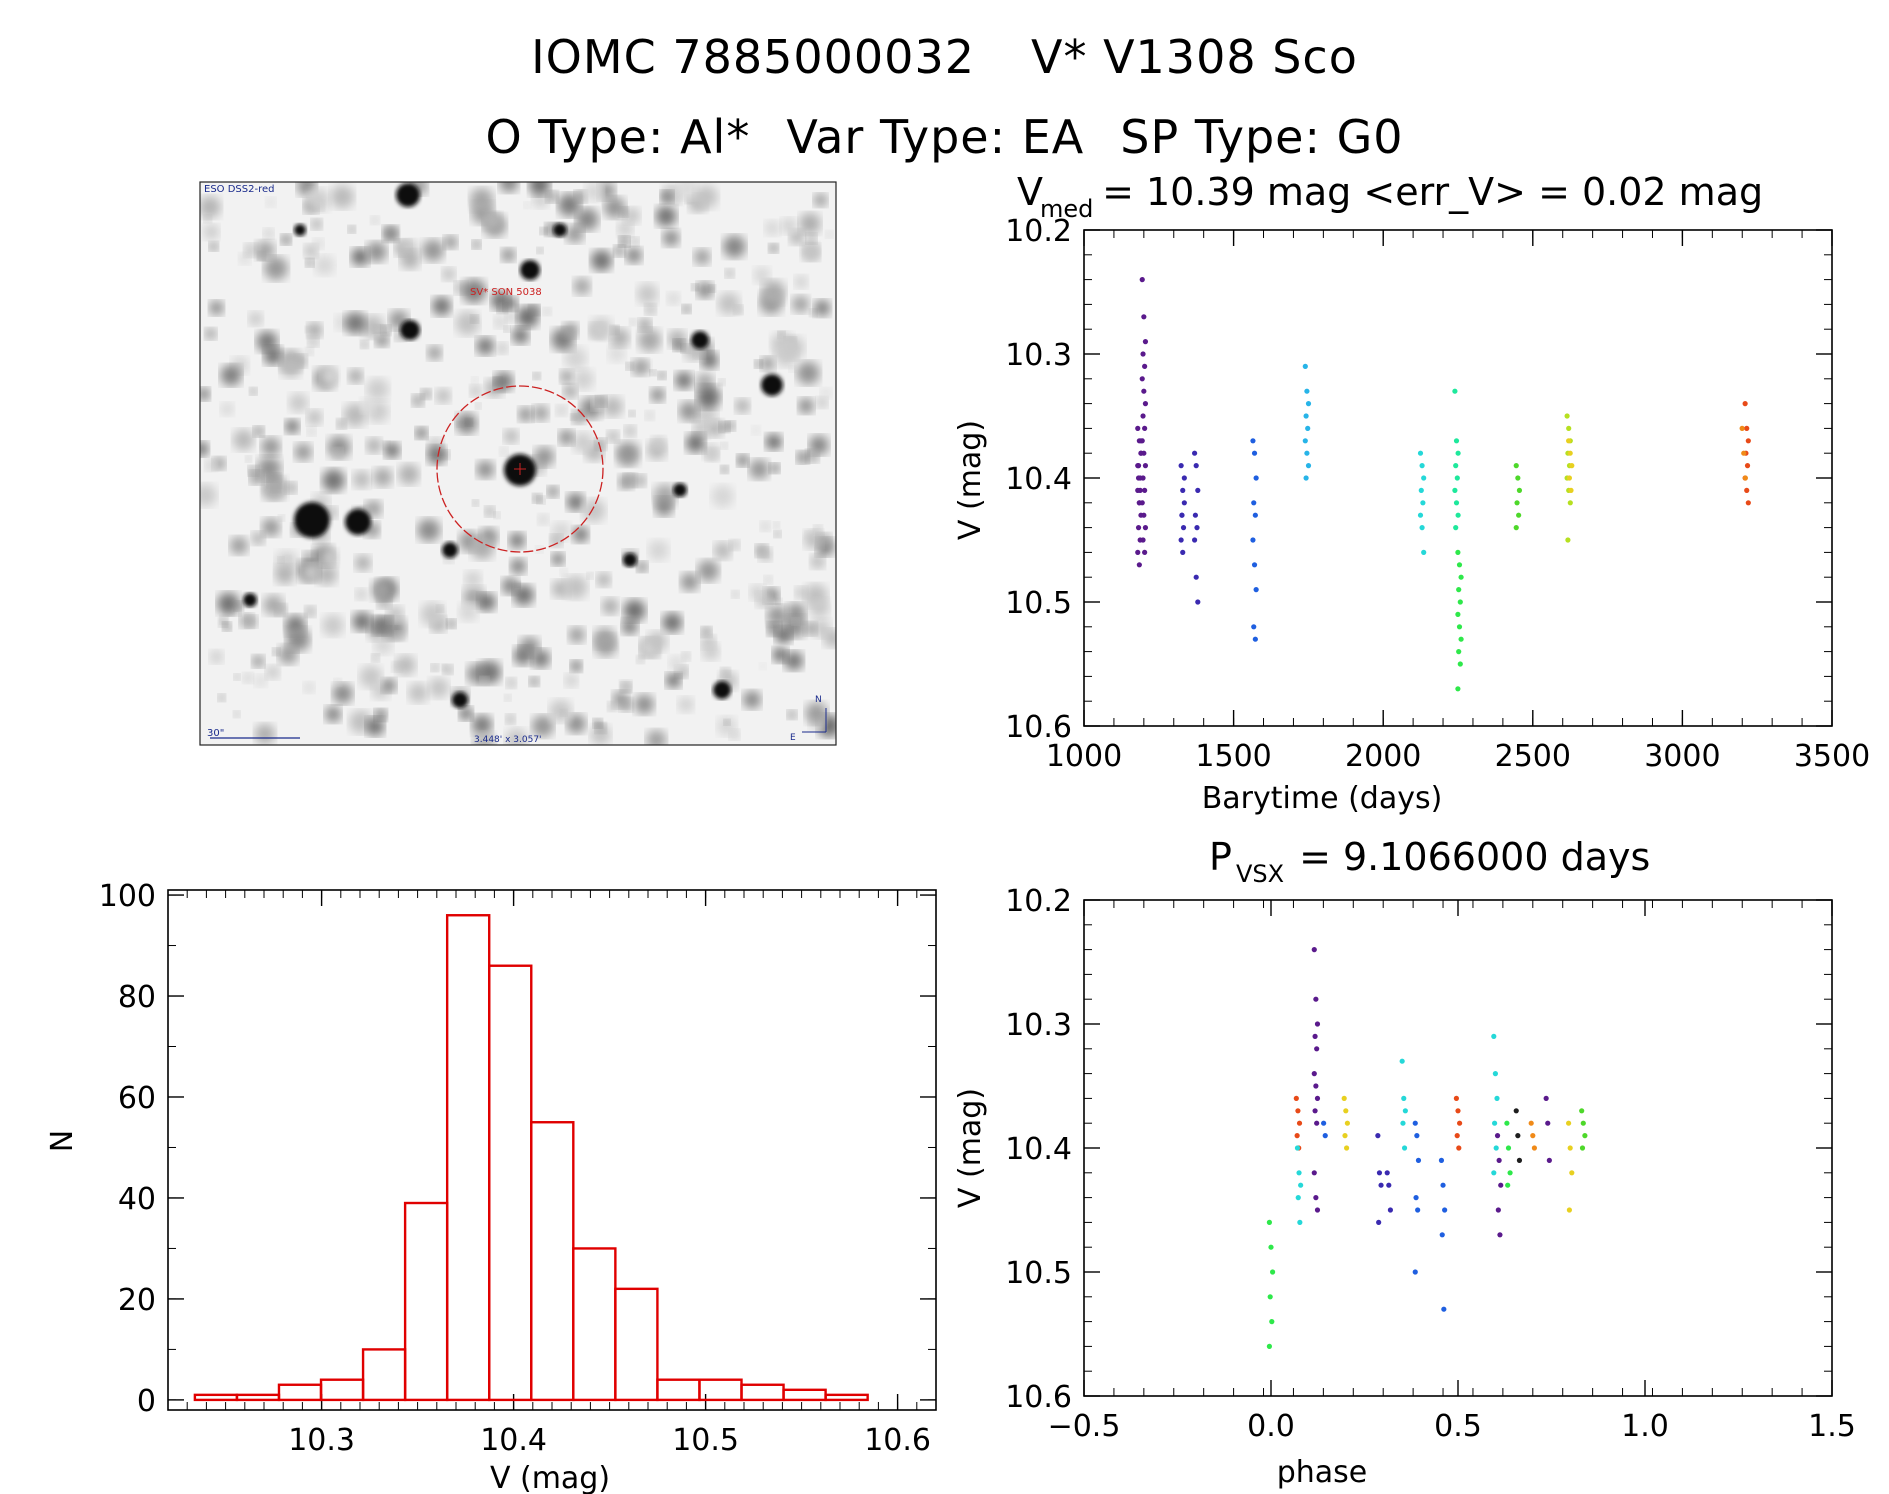  What do you see at coordinates (1458, 1426) in the screenshot?
I see `x-tick-label: 0.5` at bounding box center [1458, 1426].